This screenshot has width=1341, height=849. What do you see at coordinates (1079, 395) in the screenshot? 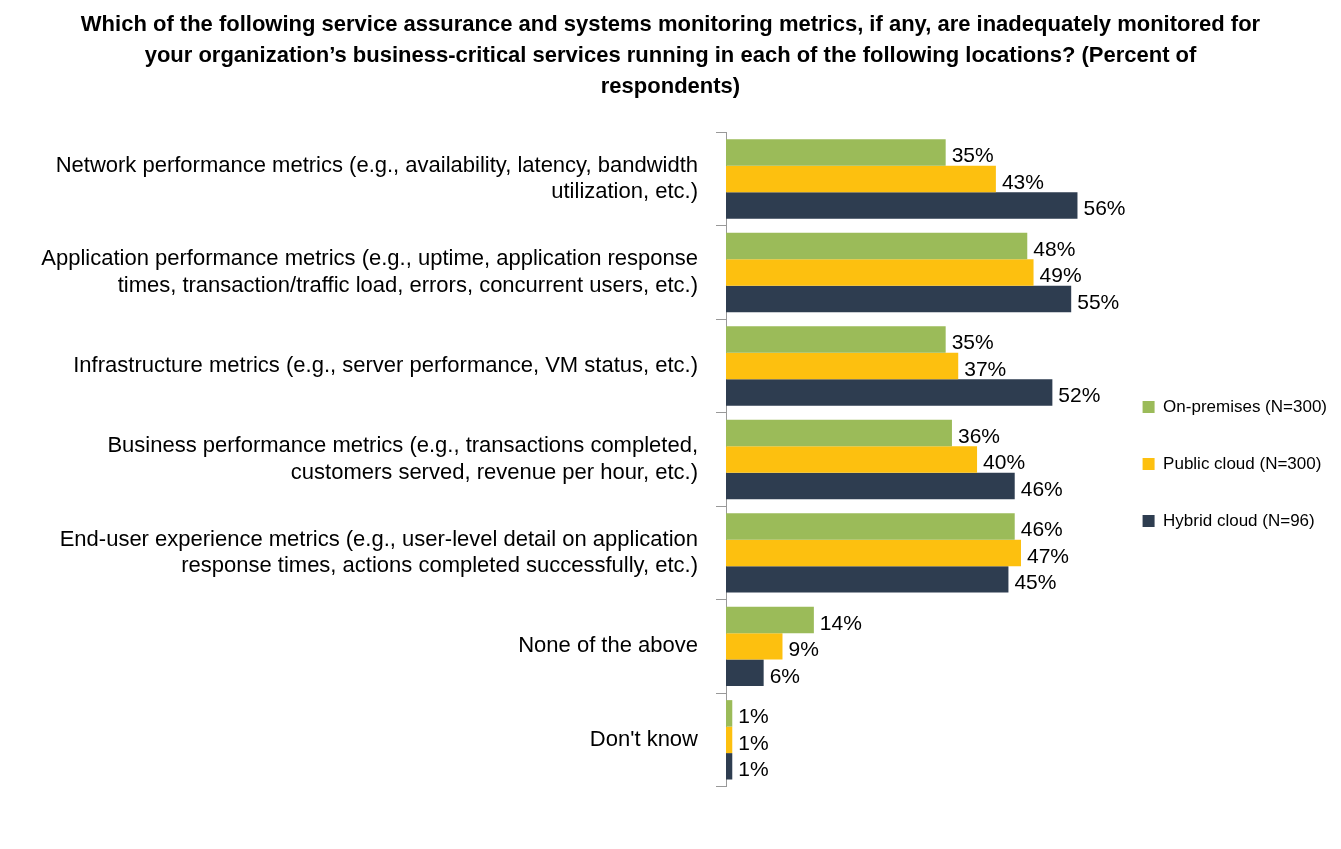
I see `data-label: 52%` at bounding box center [1079, 395].